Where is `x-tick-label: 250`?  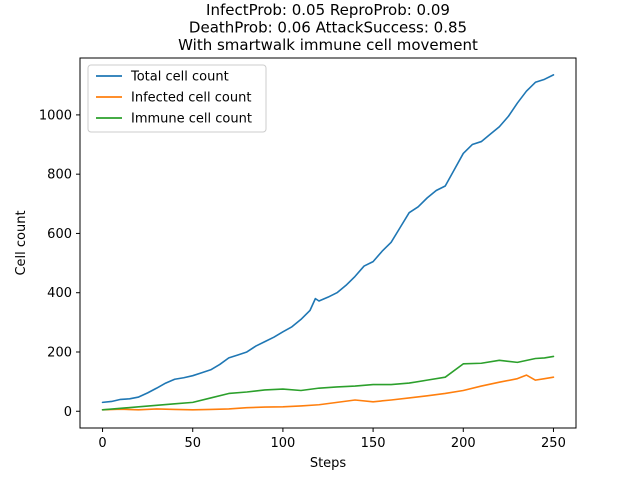
x-tick-label: 250 is located at coordinates (553, 443).